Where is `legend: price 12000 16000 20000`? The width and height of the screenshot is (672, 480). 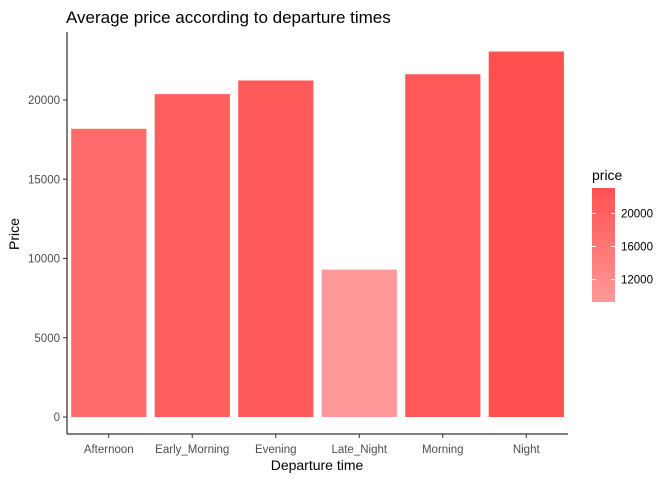 legend: price 12000 16000 20000 is located at coordinates (622, 234).